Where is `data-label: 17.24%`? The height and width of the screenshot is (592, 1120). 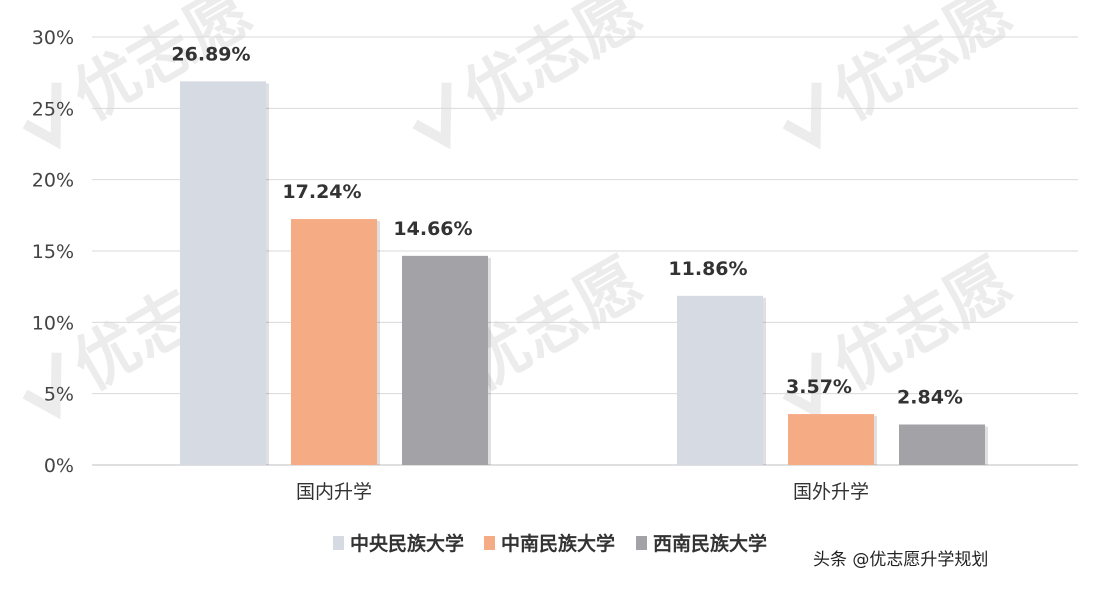
data-label: 17.24% is located at coordinates (321, 192).